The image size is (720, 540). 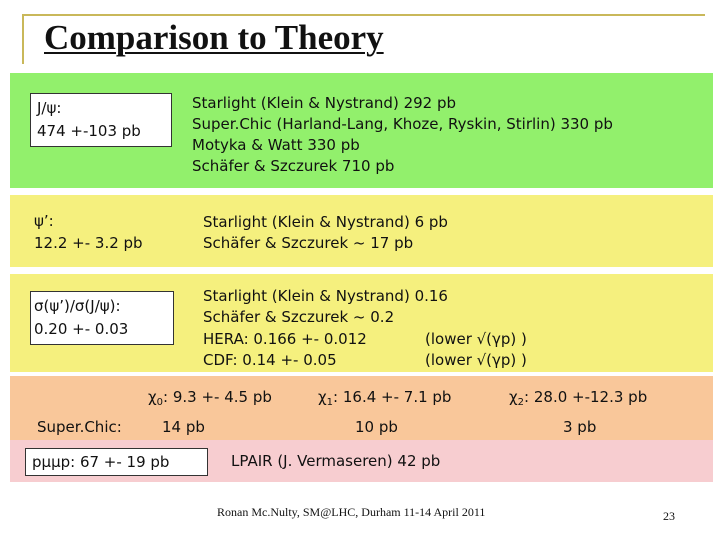 I want to click on ratio-prediction-starlight: Starlight (Klein & Nystrand) 0.16, so click(x=325, y=296).